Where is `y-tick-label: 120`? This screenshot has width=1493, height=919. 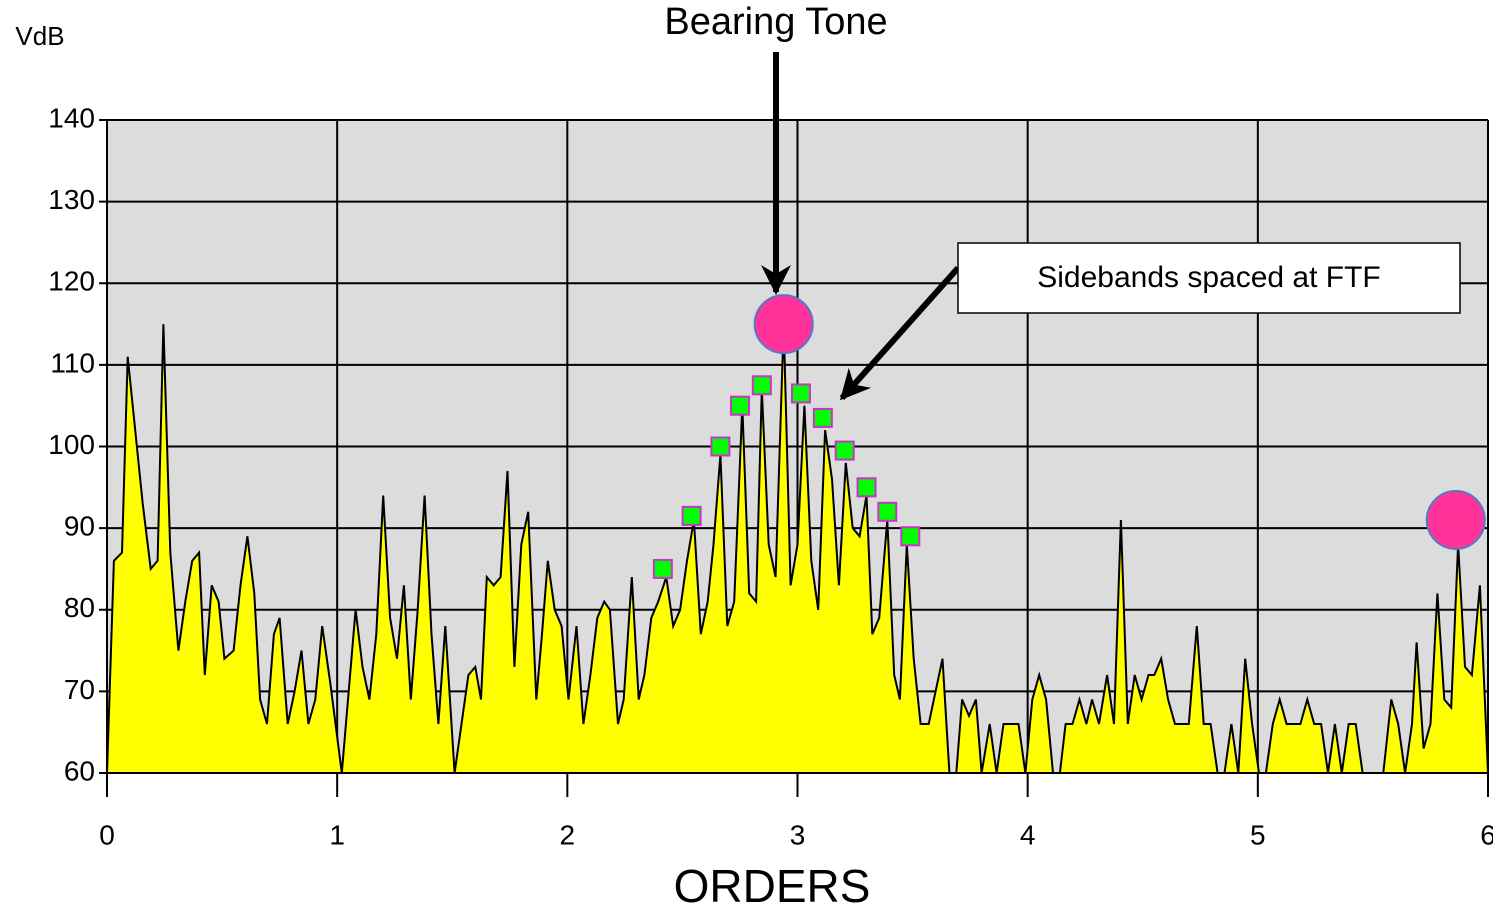 y-tick-label: 120 is located at coordinates (71, 281).